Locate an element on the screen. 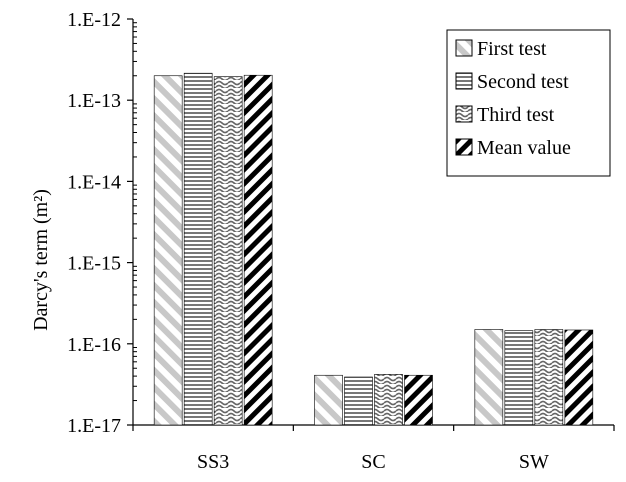 The image size is (626, 482). x-tick-label: SS3 is located at coordinates (213, 462).